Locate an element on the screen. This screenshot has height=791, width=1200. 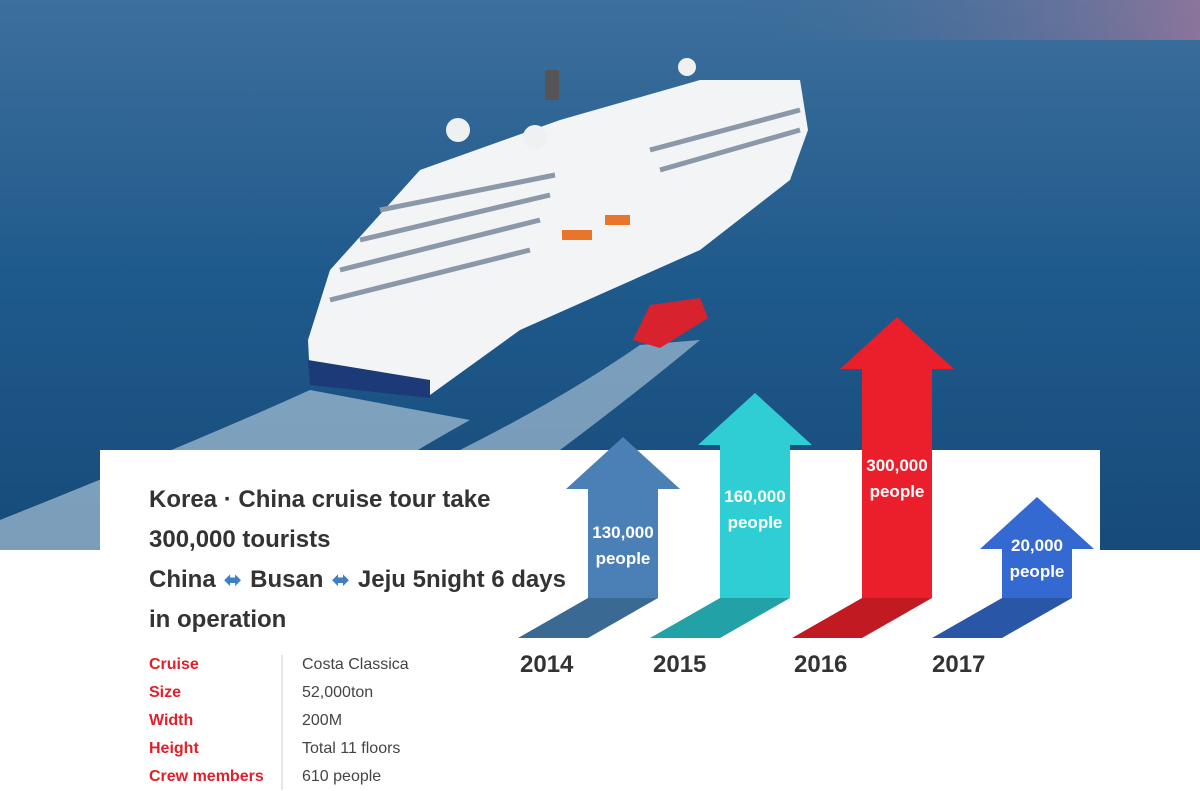
wake is located at coordinates (580, 395).